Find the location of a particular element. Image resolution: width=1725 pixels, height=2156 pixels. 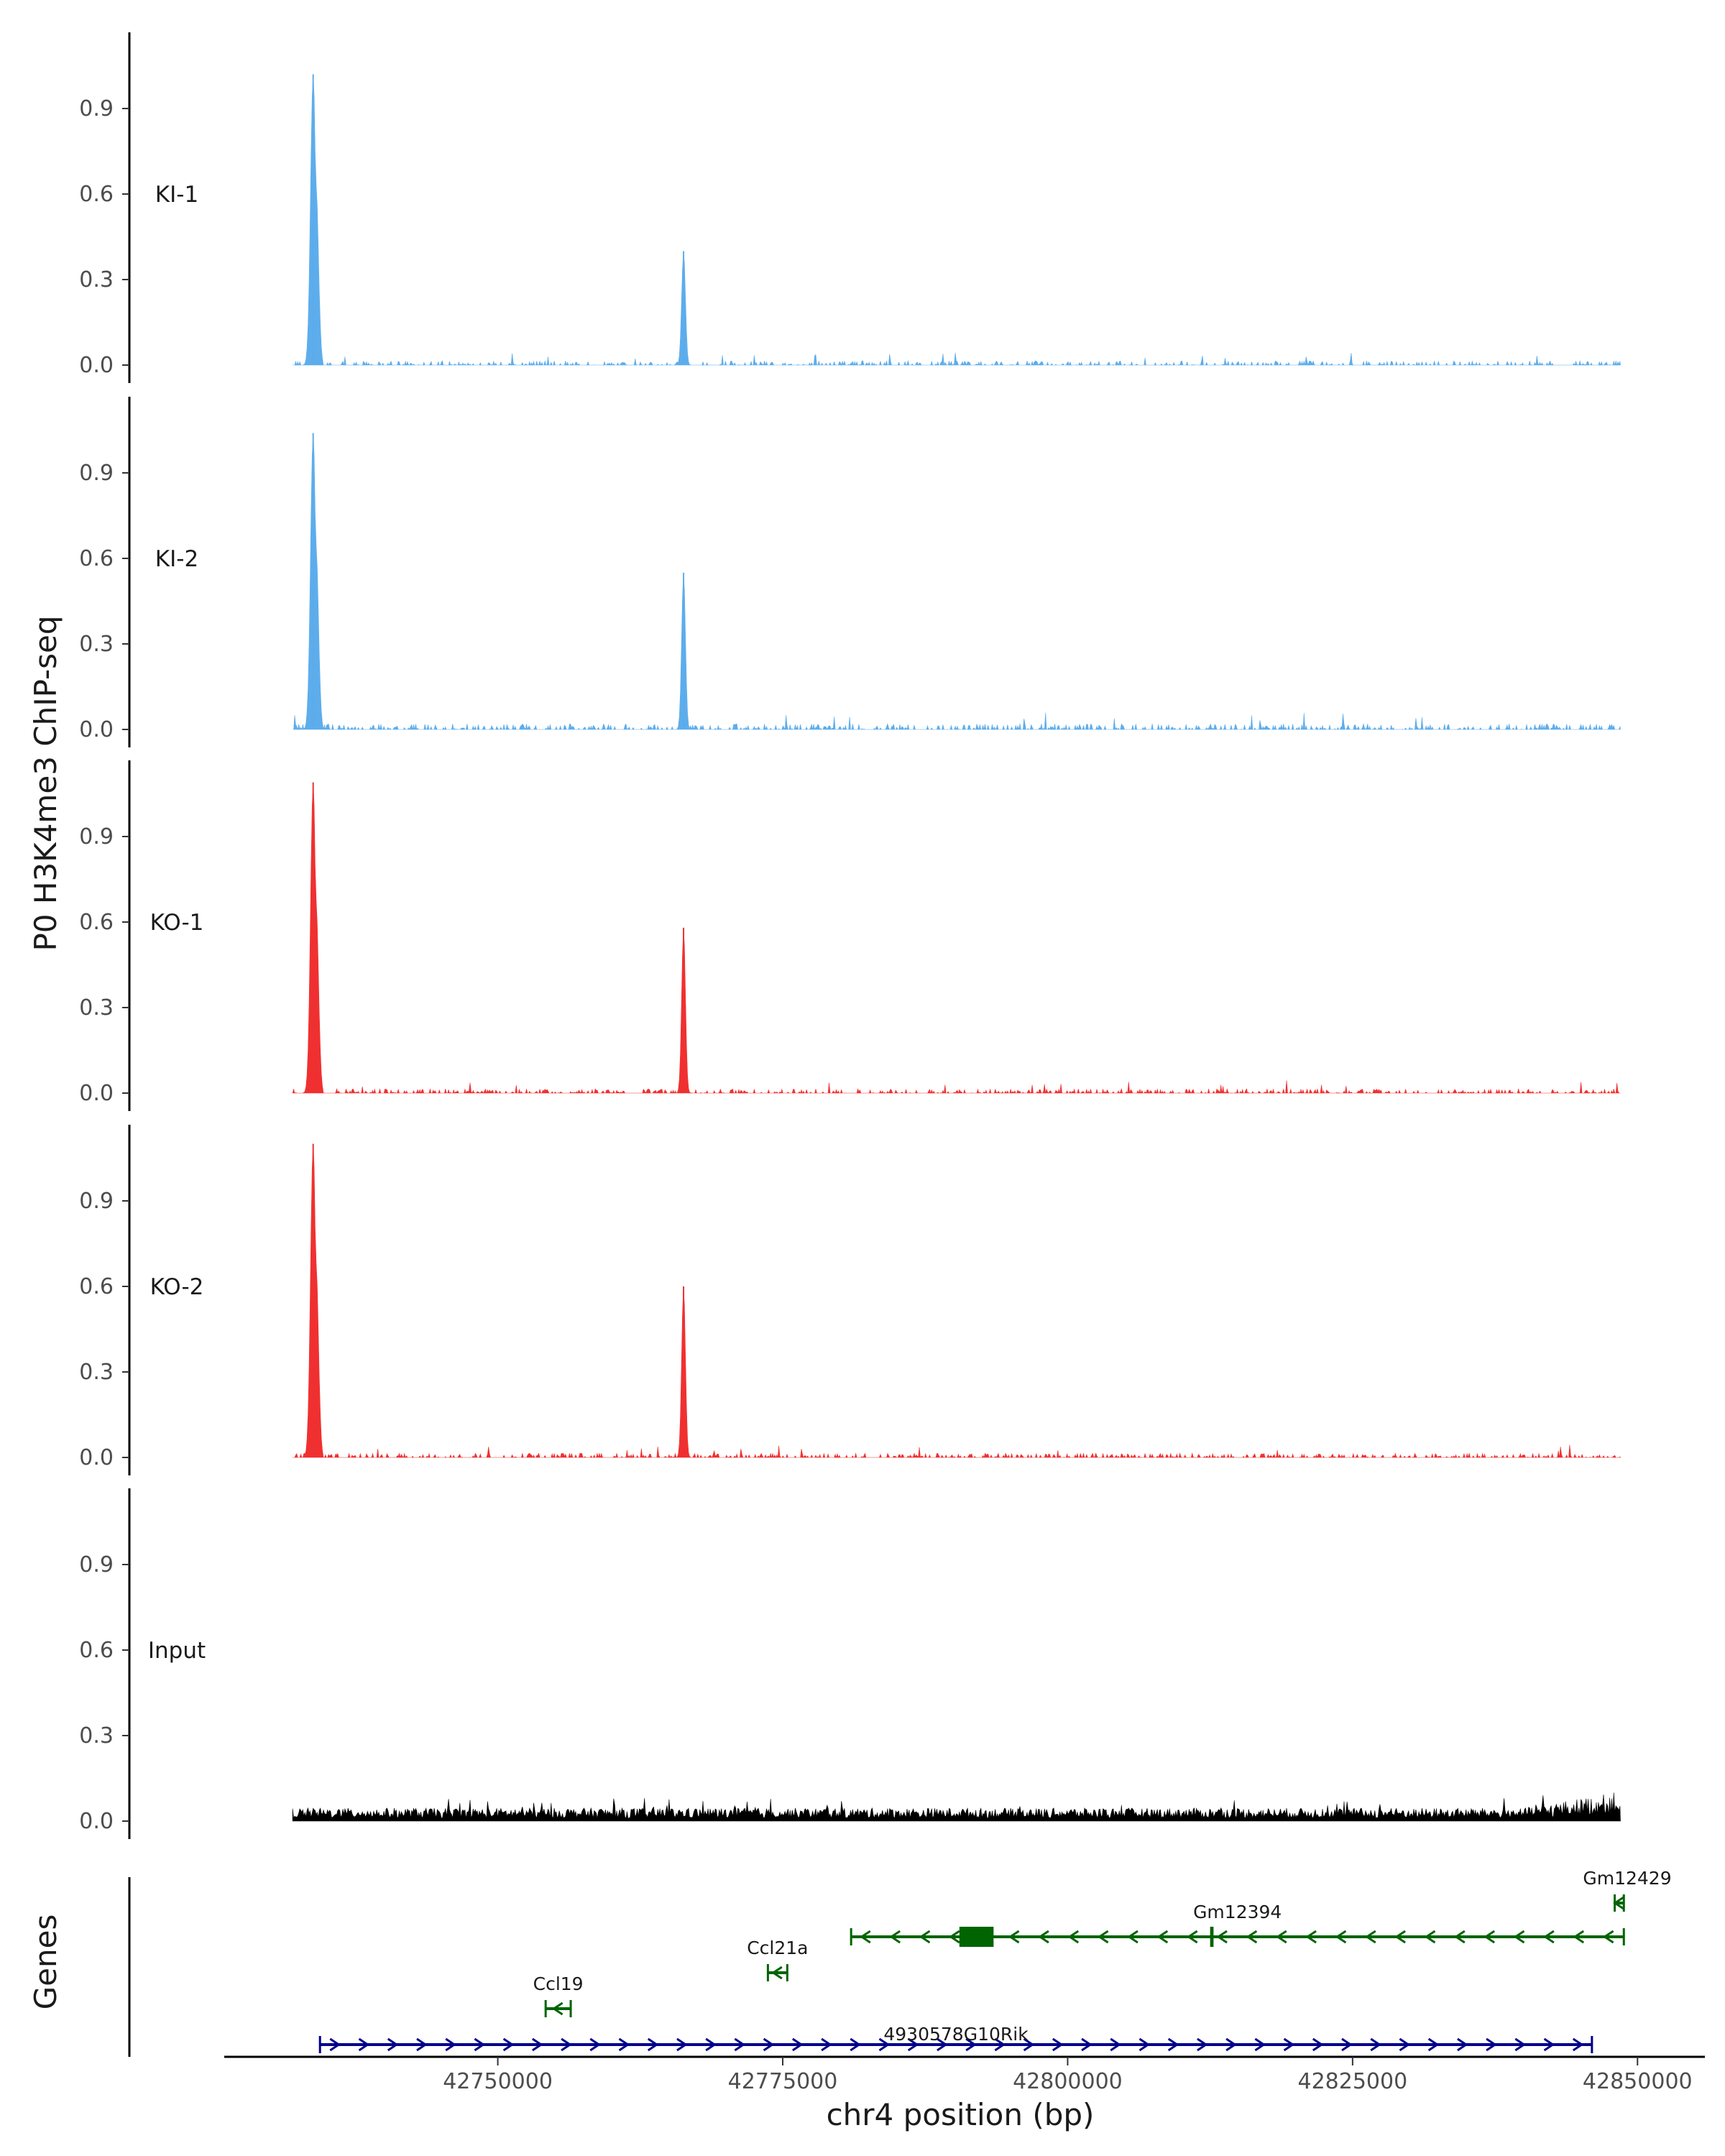

track-ki-2: 0.0 0.3 0.6 0.9 KI-2 is located at coordinates (850, 572).